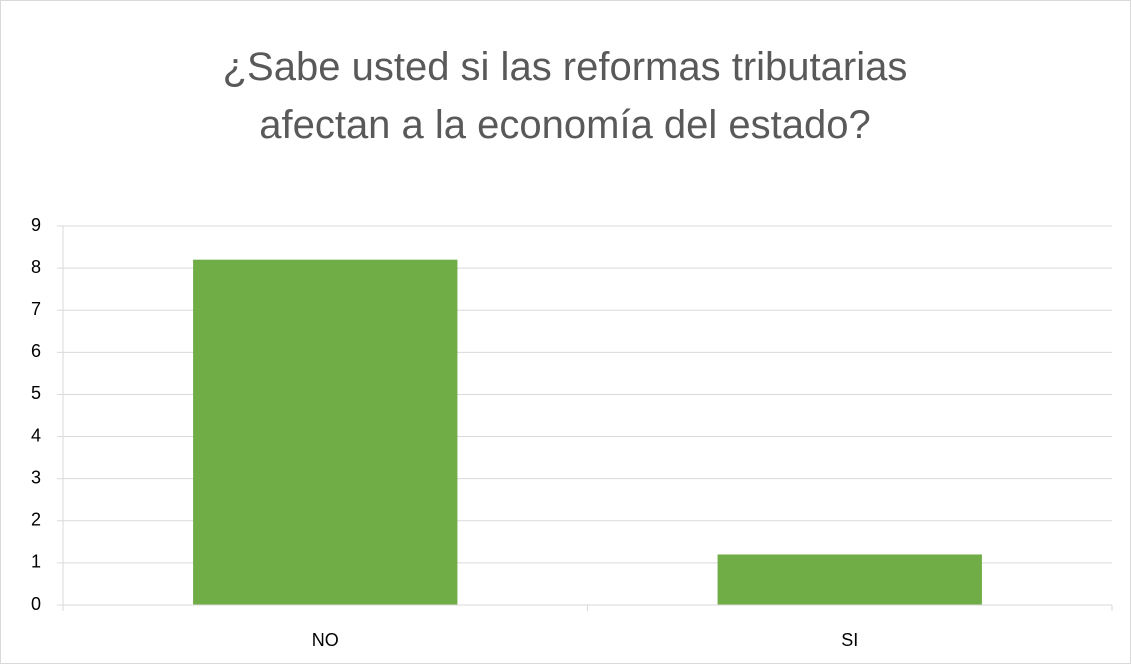 This screenshot has width=1131, height=664. Describe the element at coordinates (849, 640) in the screenshot. I see `x-tick-label: SI` at that location.